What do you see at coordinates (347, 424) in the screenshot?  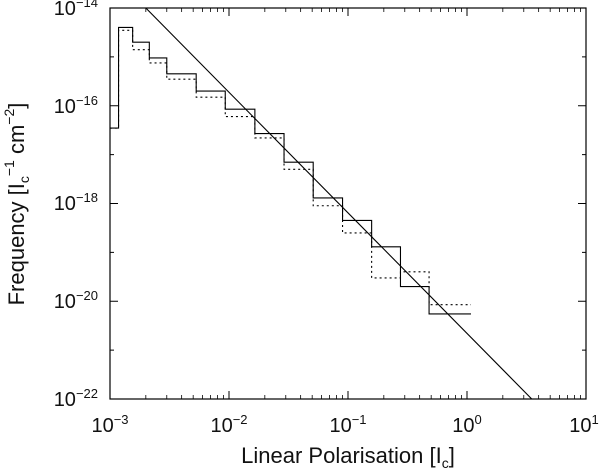 I see `x-tick-label: 10⁻¹` at bounding box center [347, 424].